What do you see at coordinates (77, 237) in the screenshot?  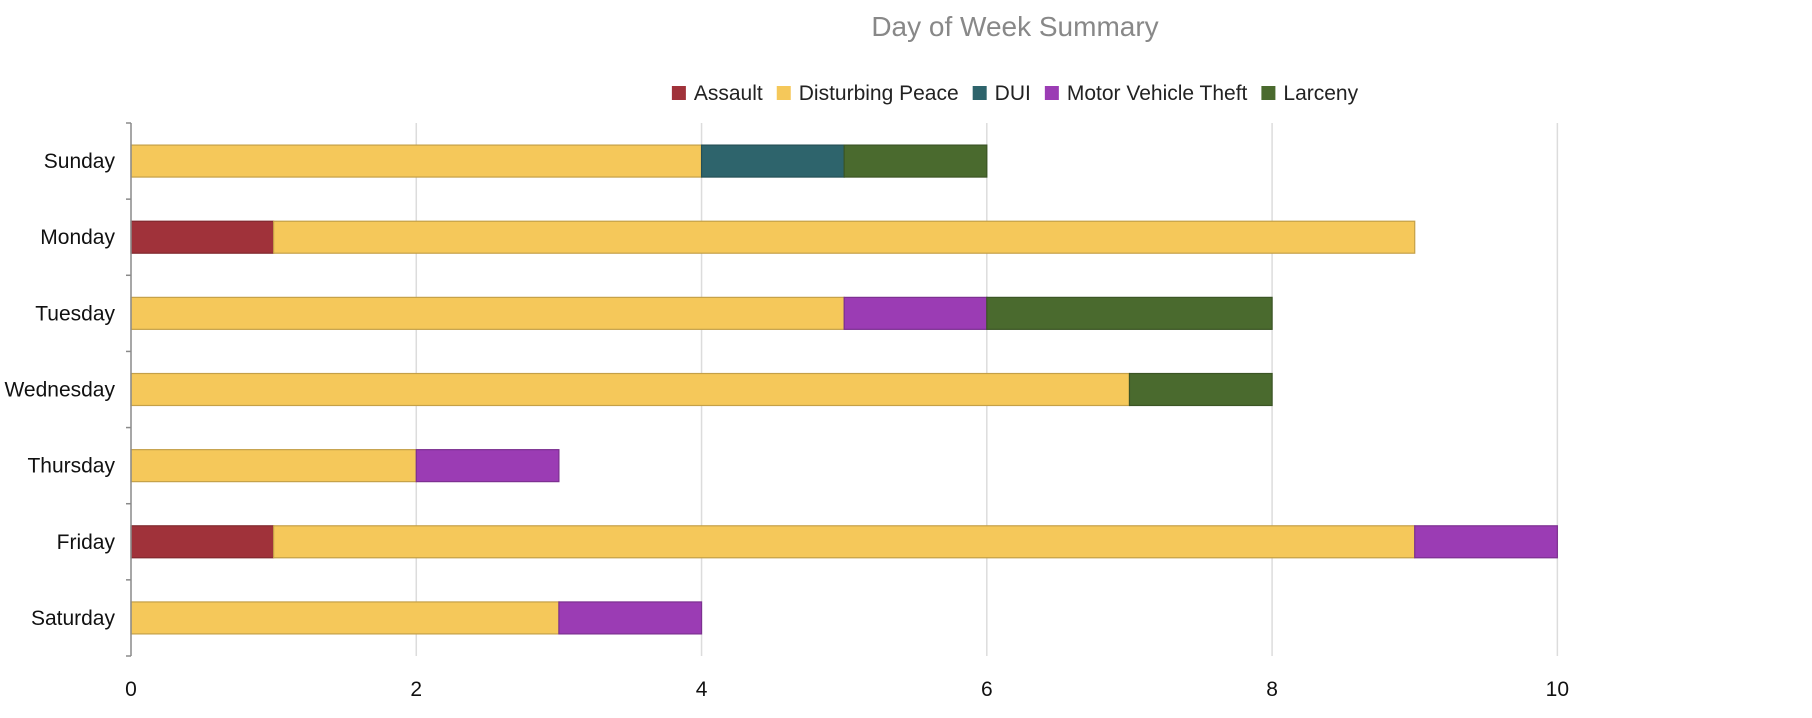 I see `y-category-label: Monday` at bounding box center [77, 237].